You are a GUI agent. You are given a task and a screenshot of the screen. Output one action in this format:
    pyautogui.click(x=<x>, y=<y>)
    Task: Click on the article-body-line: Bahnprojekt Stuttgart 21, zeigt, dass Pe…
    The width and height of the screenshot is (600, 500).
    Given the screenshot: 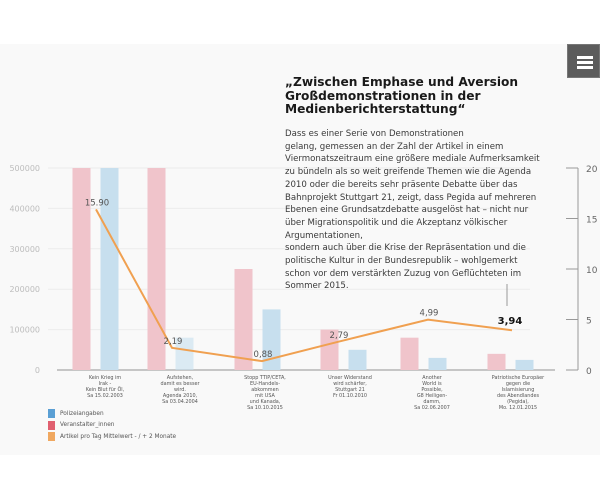 What is the action you would take?
    pyautogui.click(x=411, y=197)
    